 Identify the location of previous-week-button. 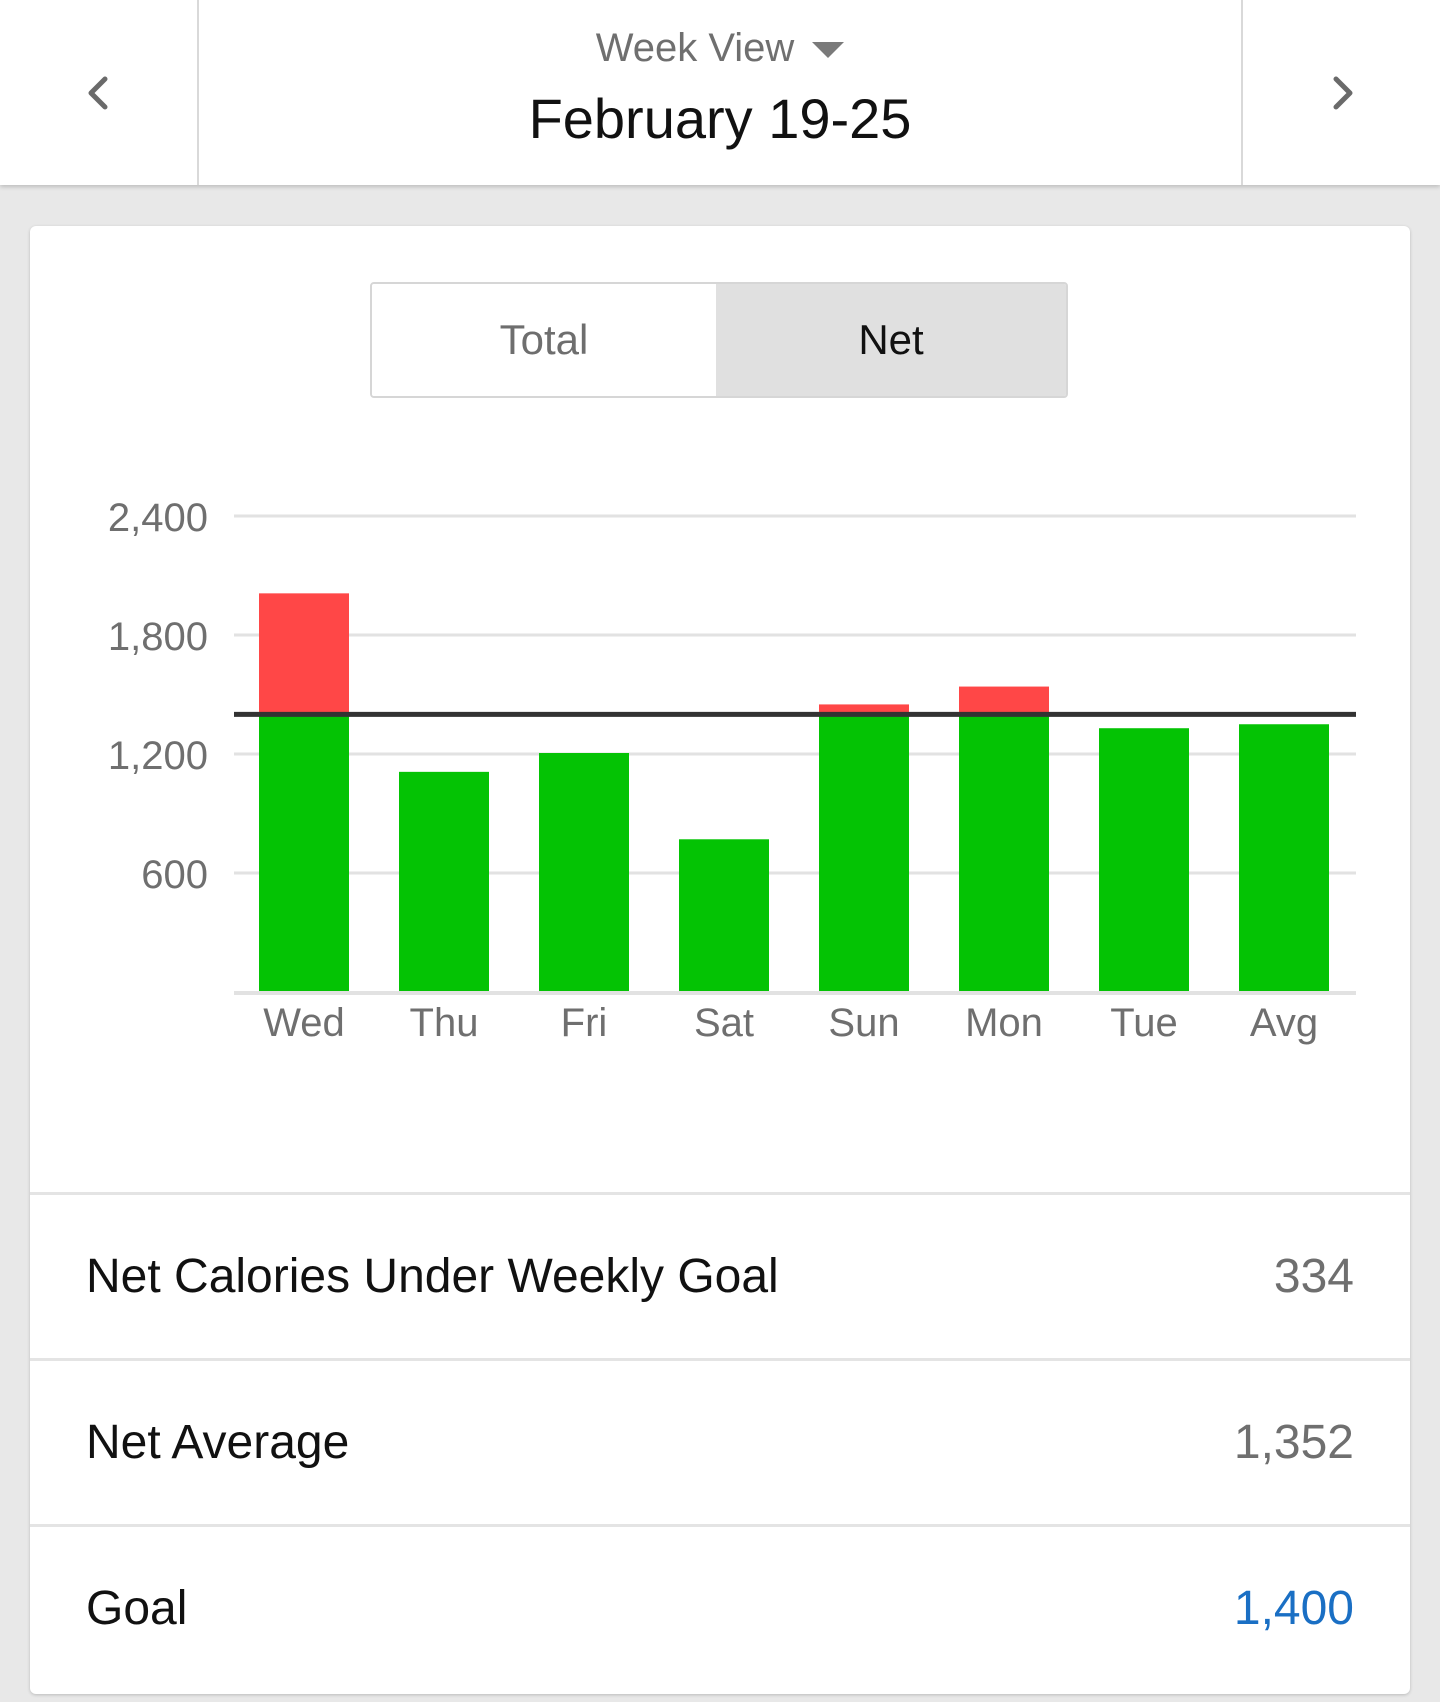
(99, 92).